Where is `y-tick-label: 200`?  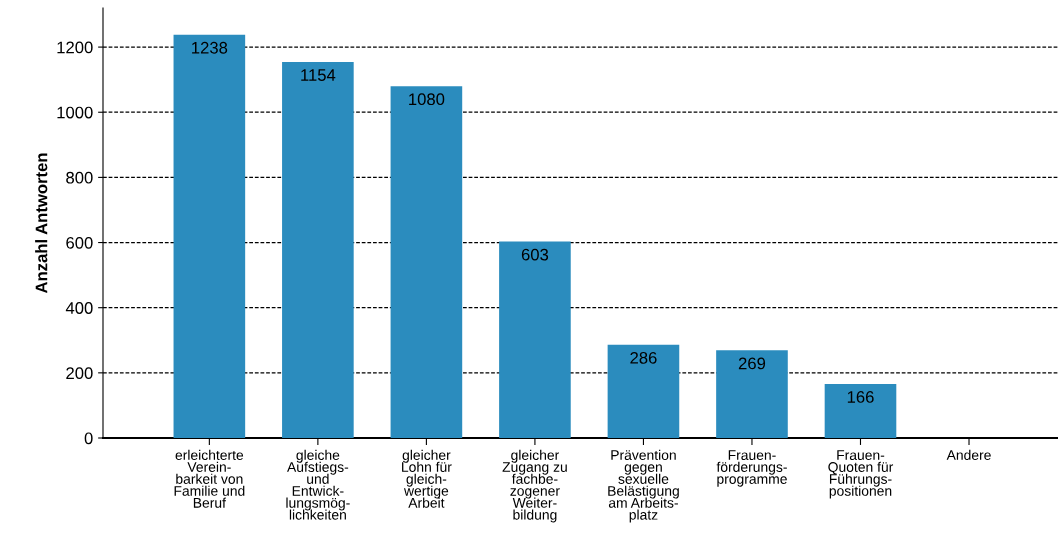 y-tick-label: 200 is located at coordinates (79, 373).